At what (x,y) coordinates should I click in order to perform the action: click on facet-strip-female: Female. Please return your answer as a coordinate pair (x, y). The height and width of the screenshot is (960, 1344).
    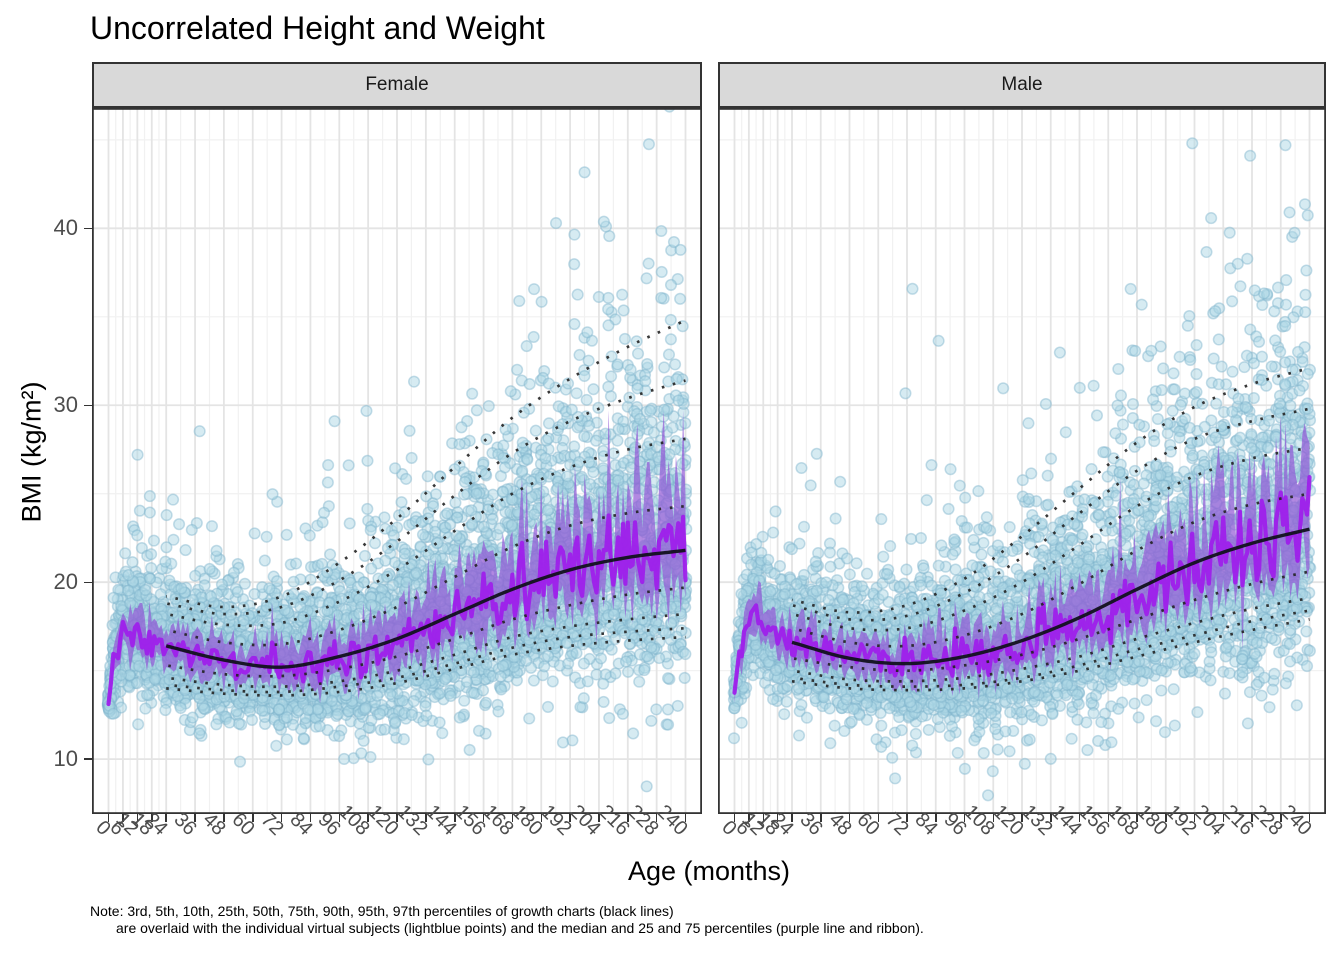
    Looking at the image, I should click on (397, 85).